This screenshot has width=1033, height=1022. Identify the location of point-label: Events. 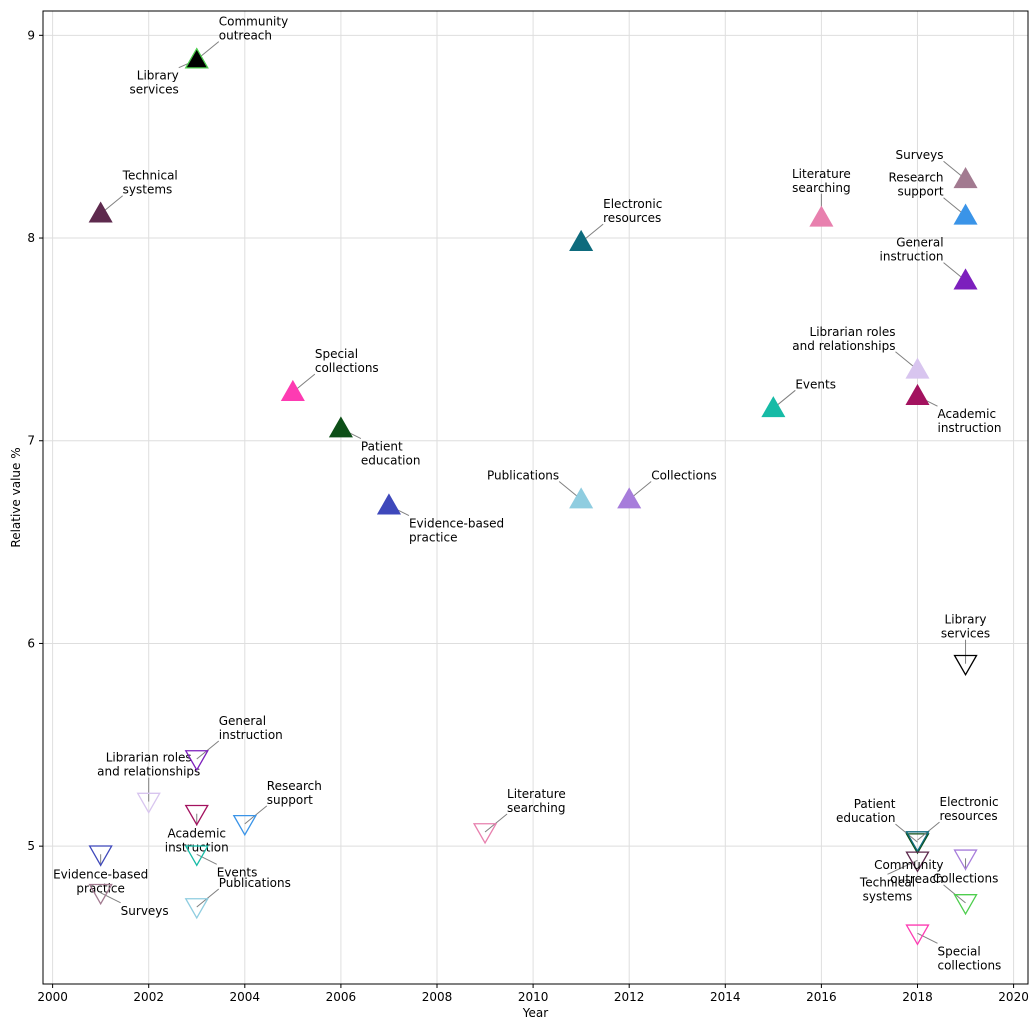
(237, 872).